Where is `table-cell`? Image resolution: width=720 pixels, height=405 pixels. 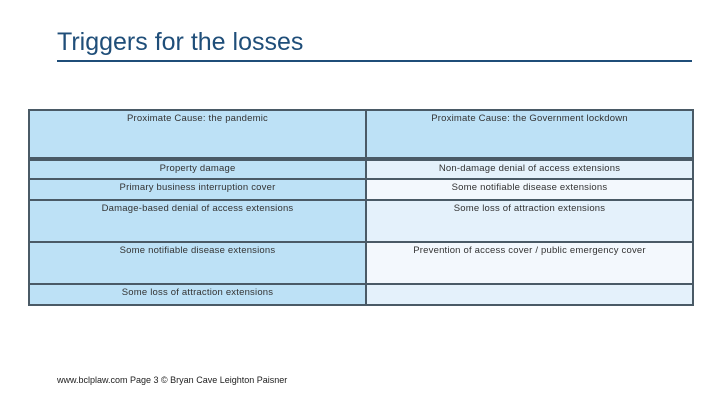
table-cell is located at coordinates (529, 294).